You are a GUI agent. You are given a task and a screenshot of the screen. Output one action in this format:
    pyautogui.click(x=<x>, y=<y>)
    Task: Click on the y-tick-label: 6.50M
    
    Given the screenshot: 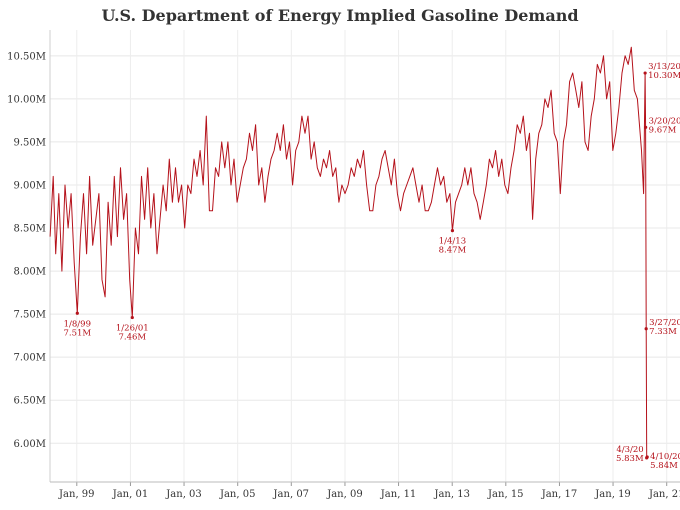 What is the action you would take?
    pyautogui.click(x=29, y=401)
    